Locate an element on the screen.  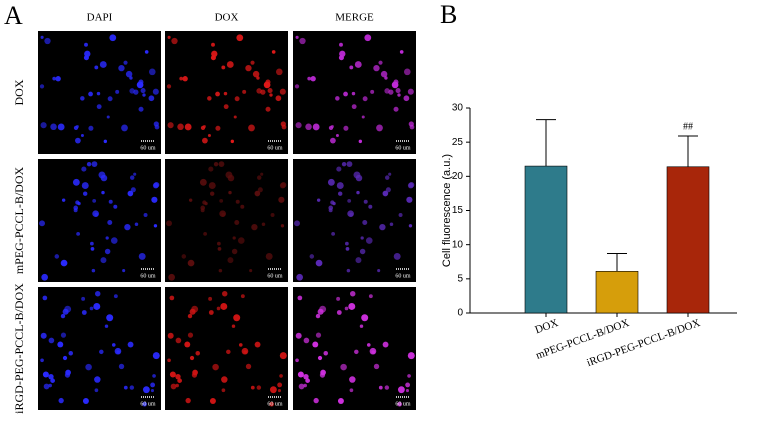
row-label: DOX is located at coordinates (19, 92).